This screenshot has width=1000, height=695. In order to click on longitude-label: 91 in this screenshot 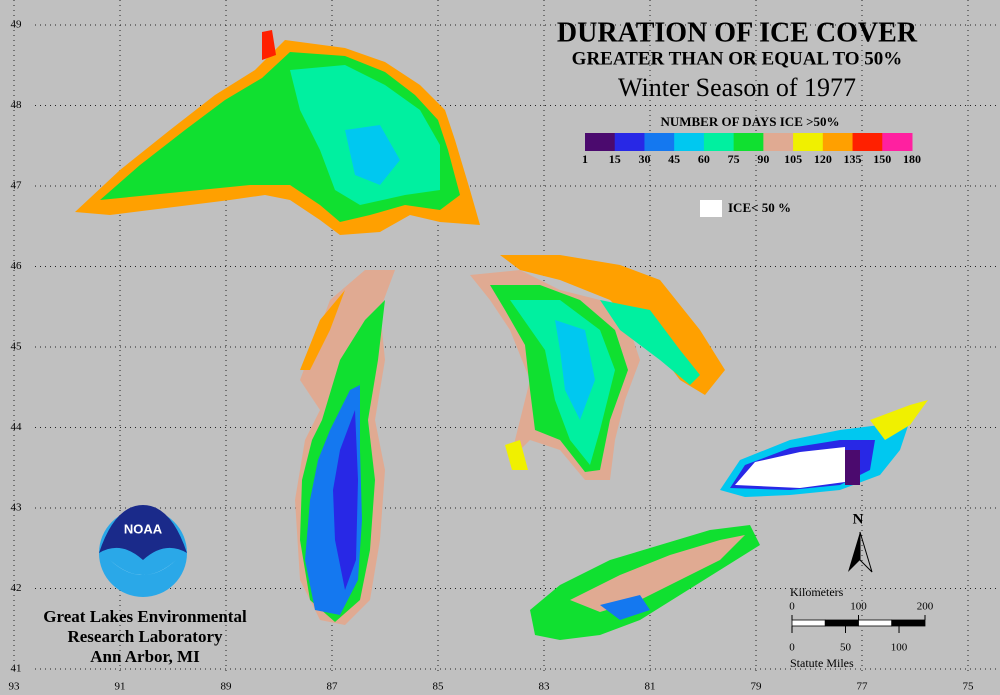, I will do `click(120, 687)`.